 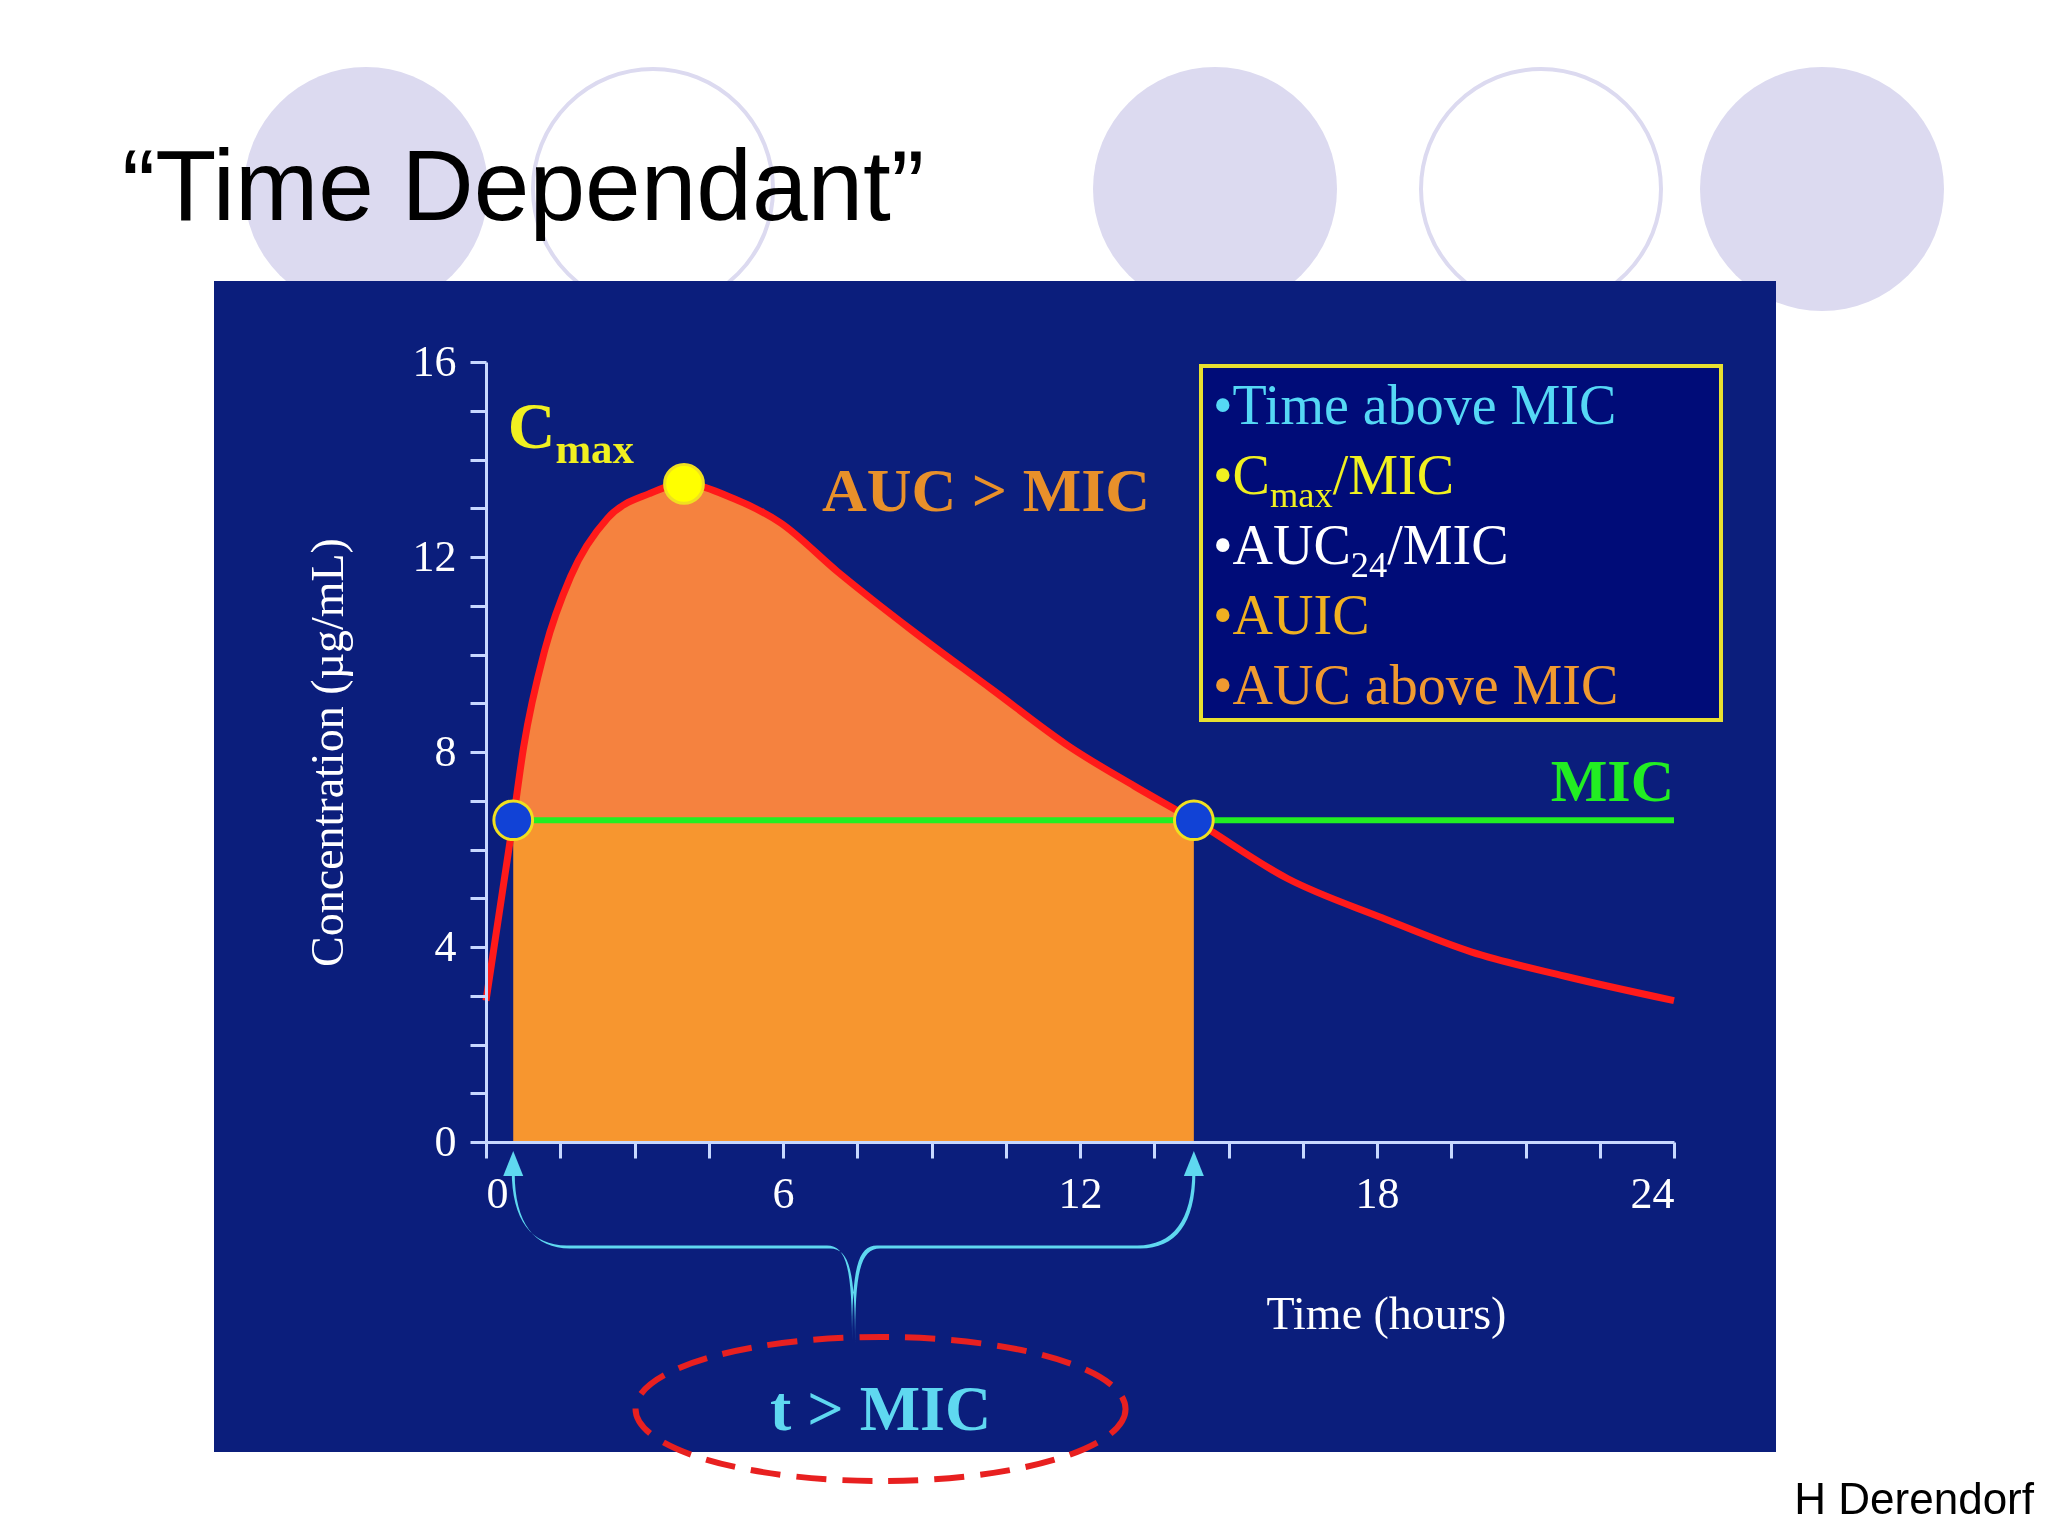 I want to click on x-tick-label: 18, so click(x=1377, y=1193).